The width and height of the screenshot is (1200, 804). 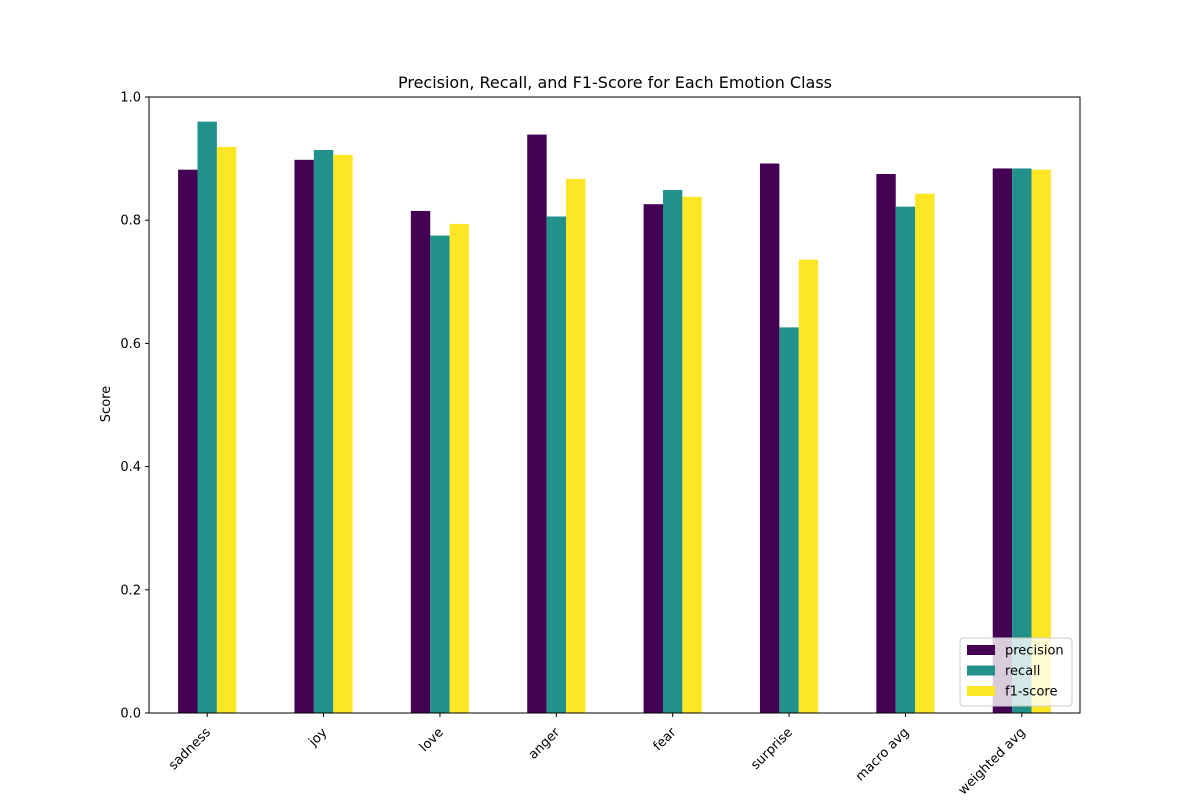 I want to click on legend-label-f1-score: f1-score, so click(x=1031, y=692).